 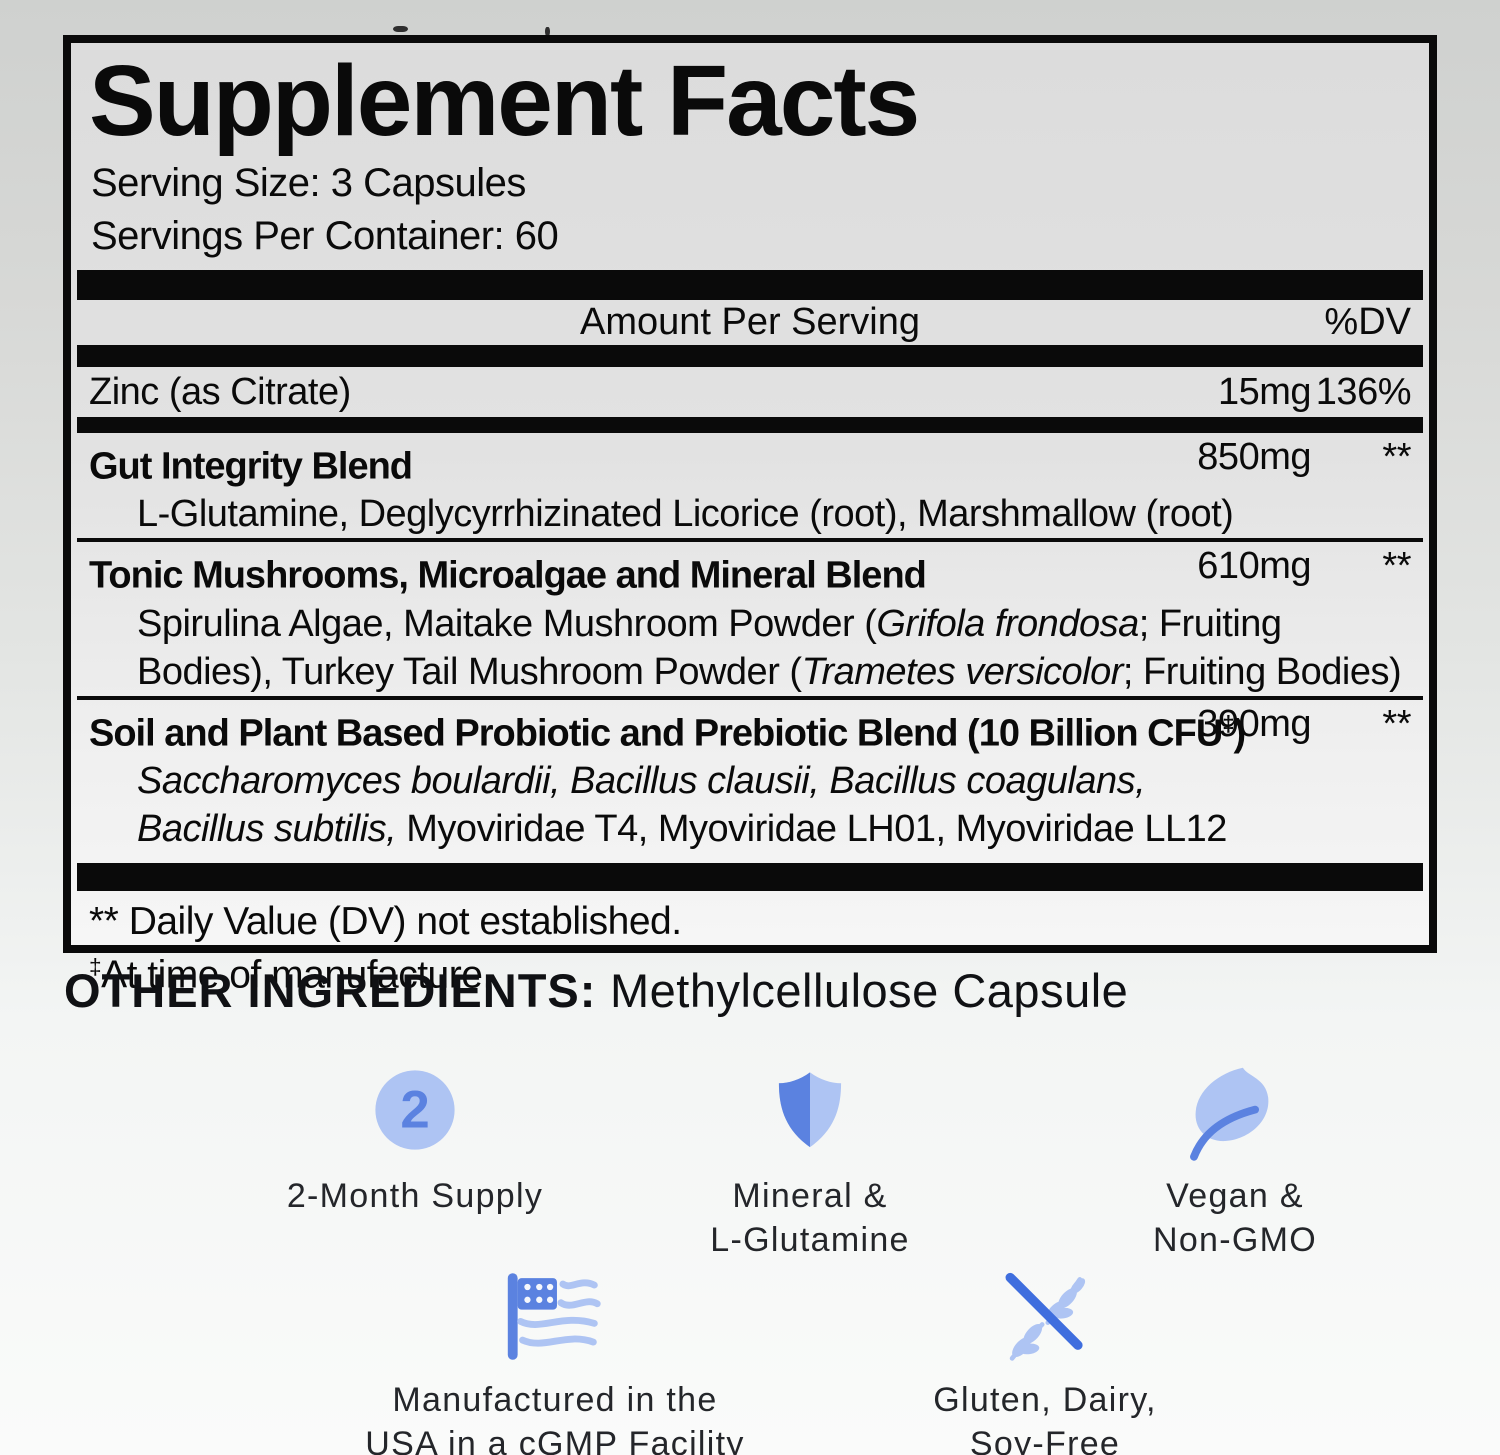 I want to click on badge-gluten-dairy-soy-free: Gluten, Dairy, Soy-Free, so click(x=1045, y=1362).